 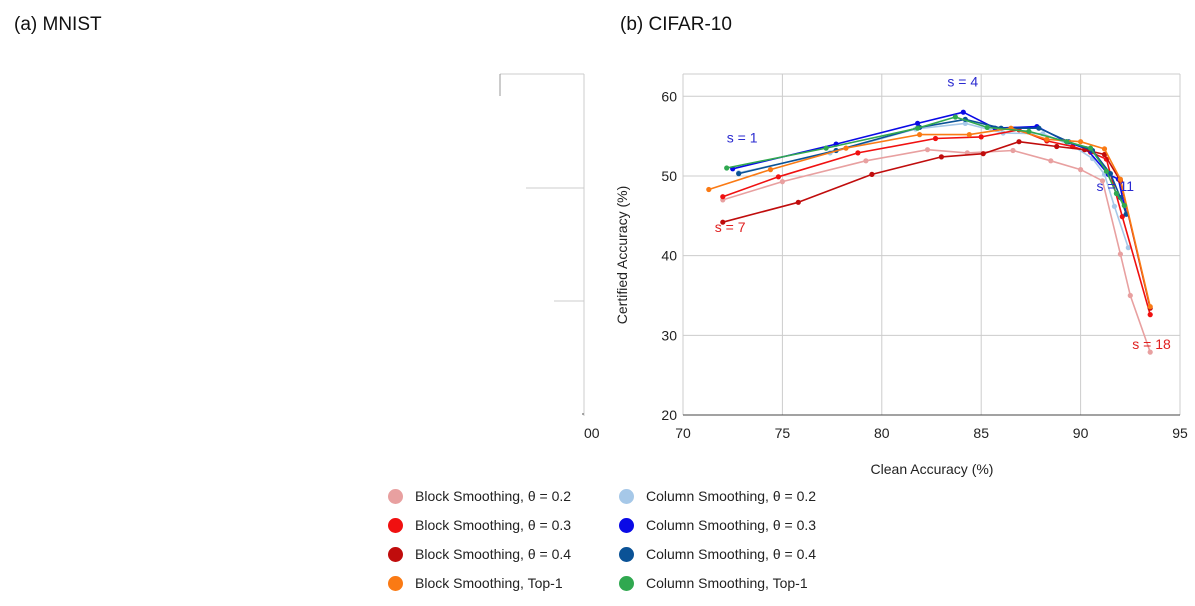 I want to click on legend-label: Block Smoothing, θ = 0.4, so click(x=493, y=554).